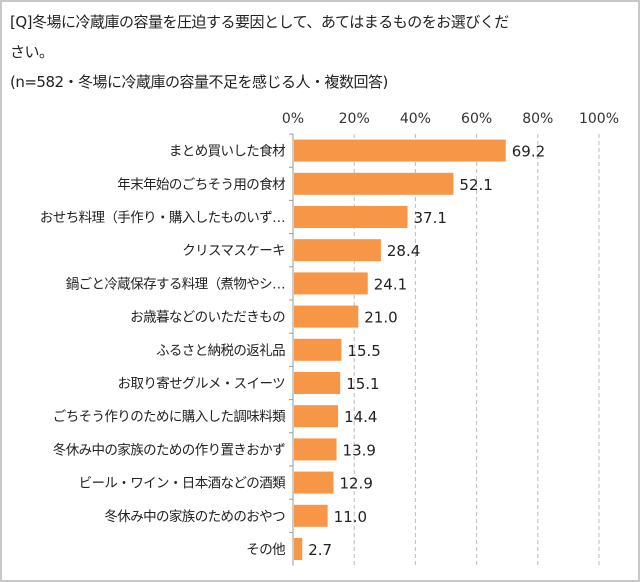 This screenshot has width=640, height=582. I want to click on data-label: 15.5, so click(363, 351).